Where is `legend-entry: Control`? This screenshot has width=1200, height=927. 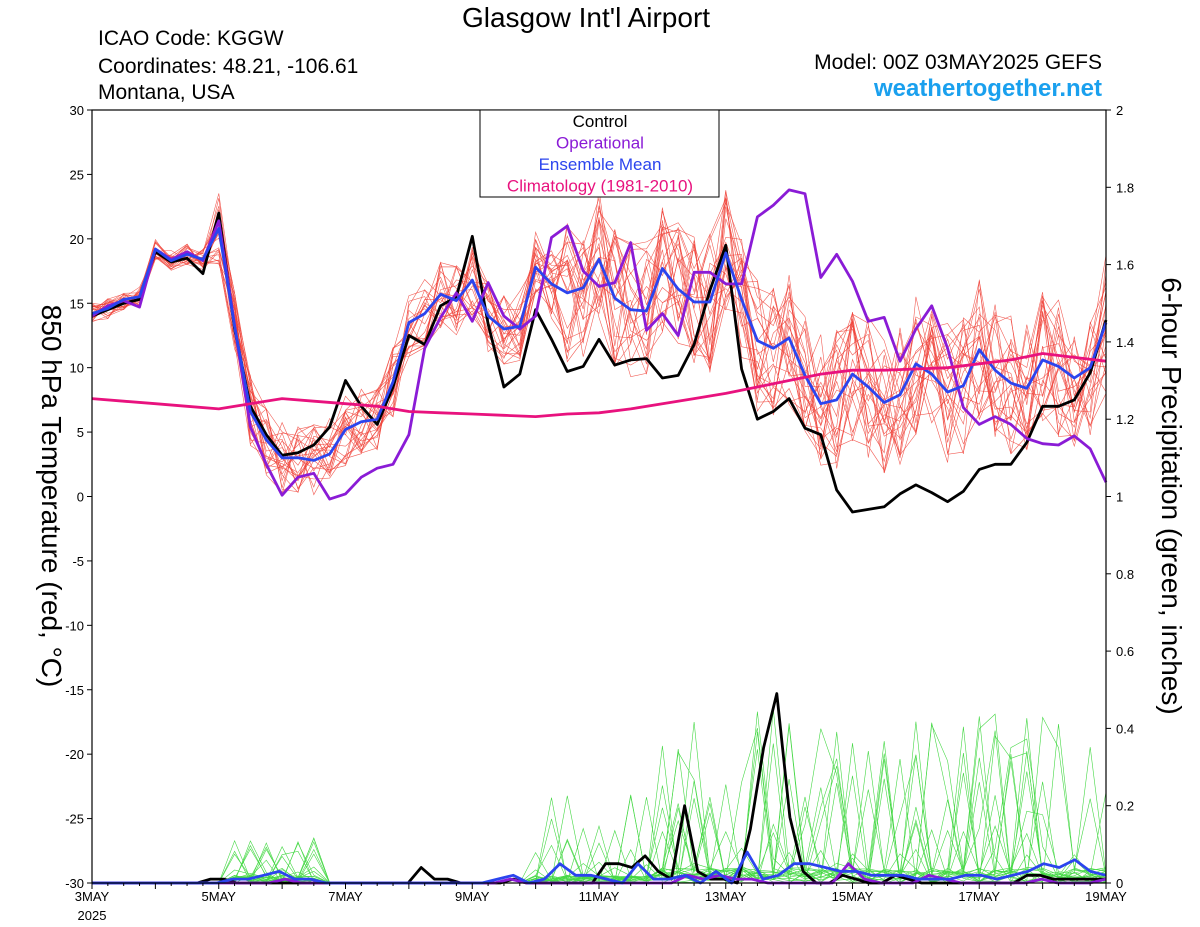
legend-entry: Control is located at coordinates (600, 121).